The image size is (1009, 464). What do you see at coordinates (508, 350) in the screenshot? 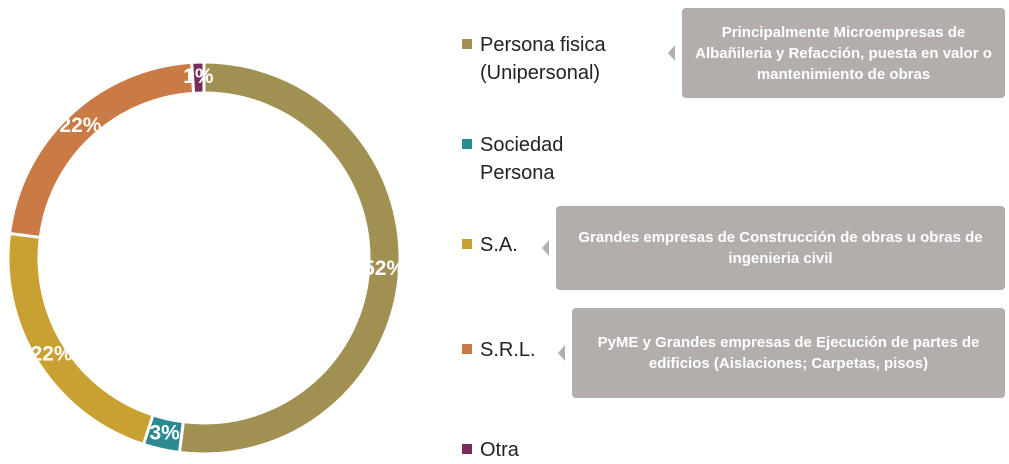
I see `legend-label: S.R.L.` at bounding box center [508, 350].